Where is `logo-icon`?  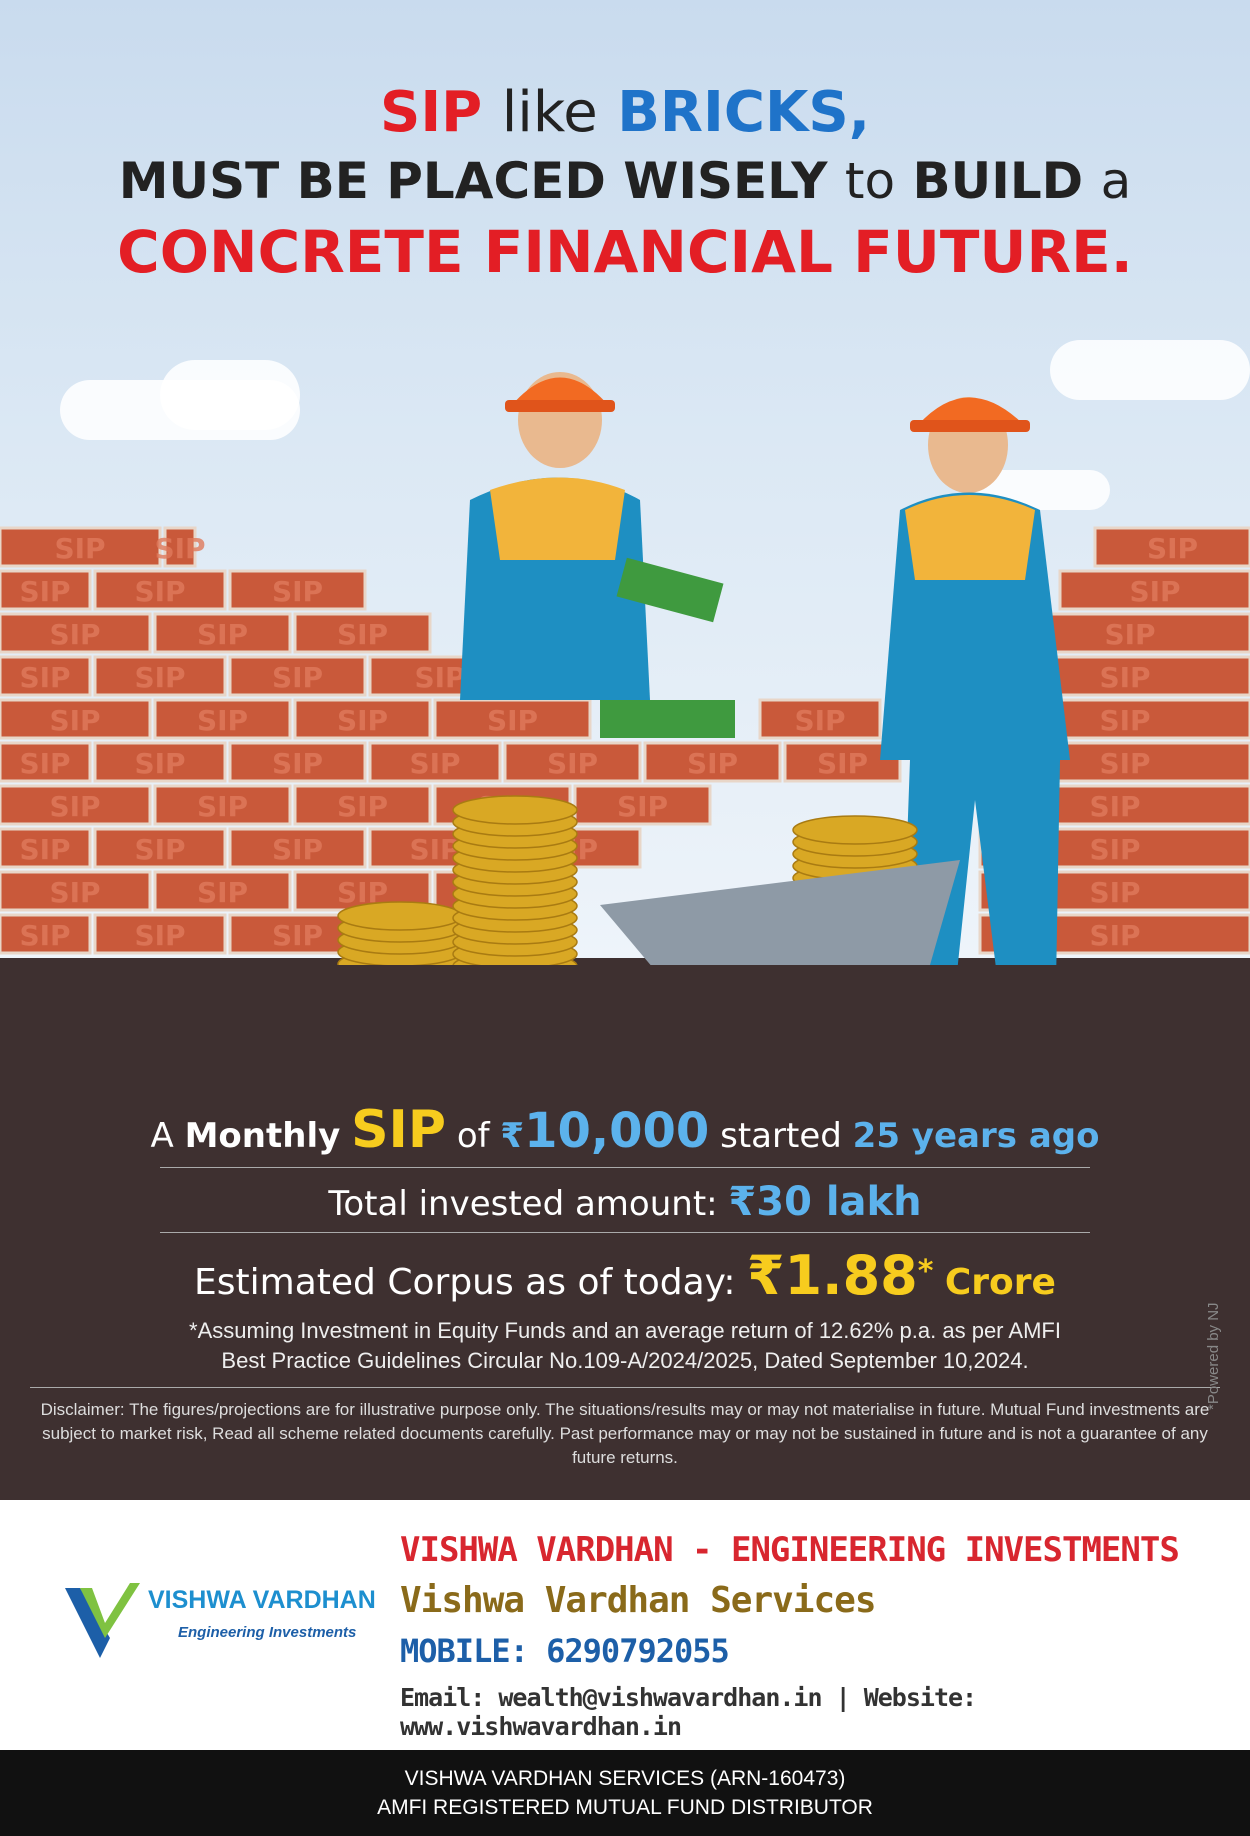 logo-icon is located at coordinates (102, 1620).